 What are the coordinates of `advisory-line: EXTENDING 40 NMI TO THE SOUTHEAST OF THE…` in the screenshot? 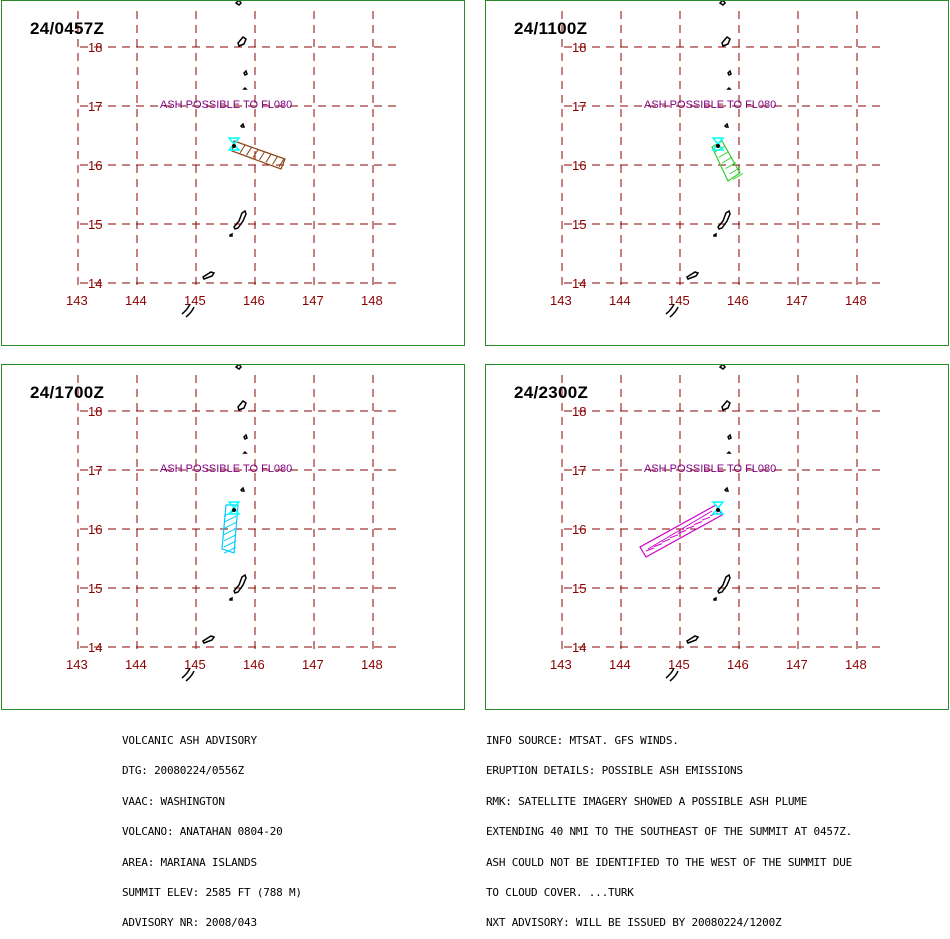 It's located at (669, 832).